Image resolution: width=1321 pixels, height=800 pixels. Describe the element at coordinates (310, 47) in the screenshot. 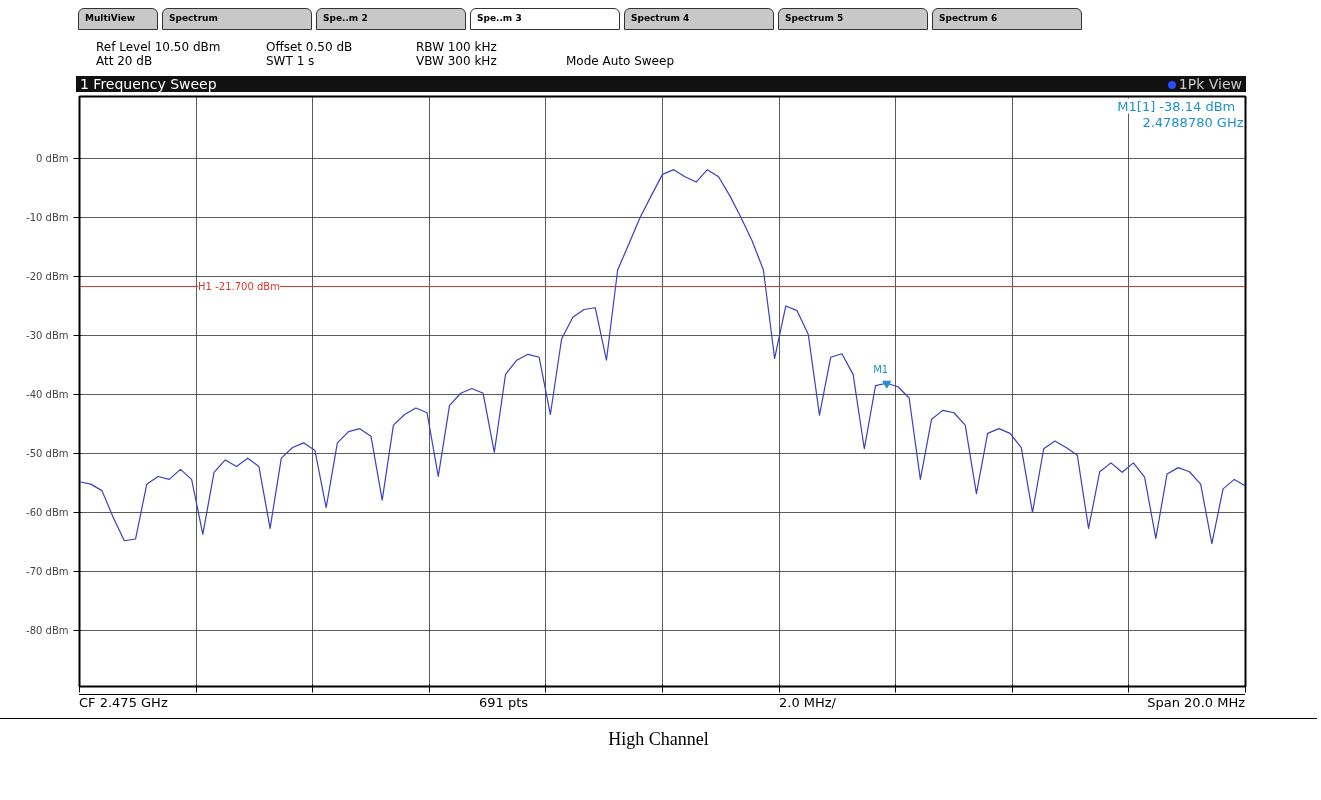

I see `text: Offset 0.50 dB` at that location.